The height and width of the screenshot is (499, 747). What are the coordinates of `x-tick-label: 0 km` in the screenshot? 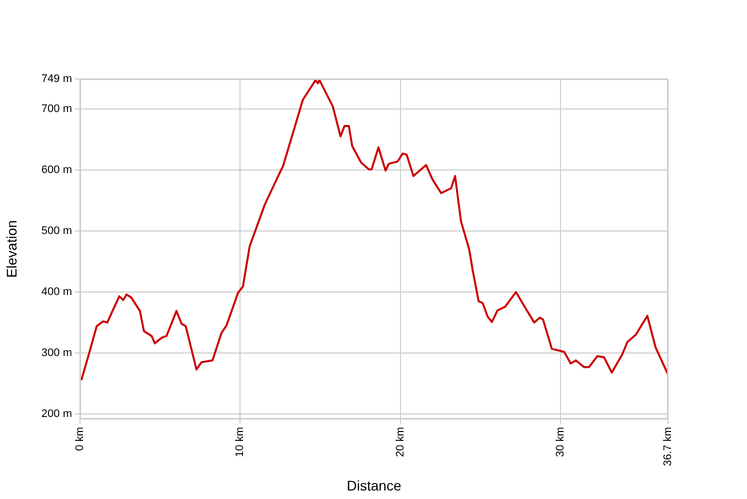 It's located at (80, 439).